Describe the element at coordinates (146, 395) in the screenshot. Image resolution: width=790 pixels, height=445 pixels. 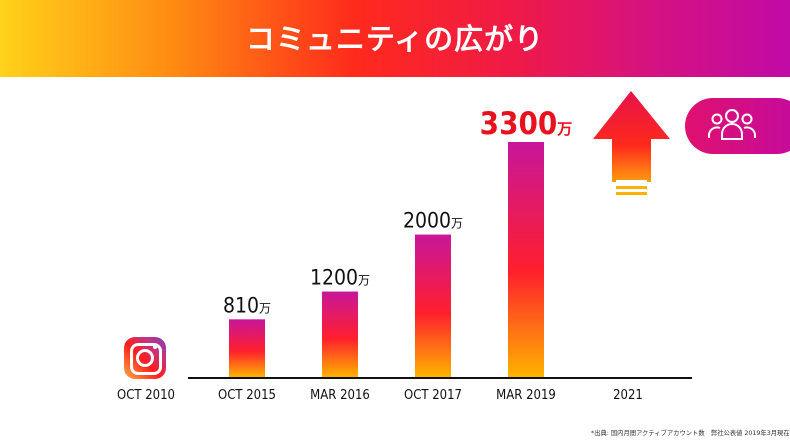
I see `x-tick-label: OCT 2010` at that location.